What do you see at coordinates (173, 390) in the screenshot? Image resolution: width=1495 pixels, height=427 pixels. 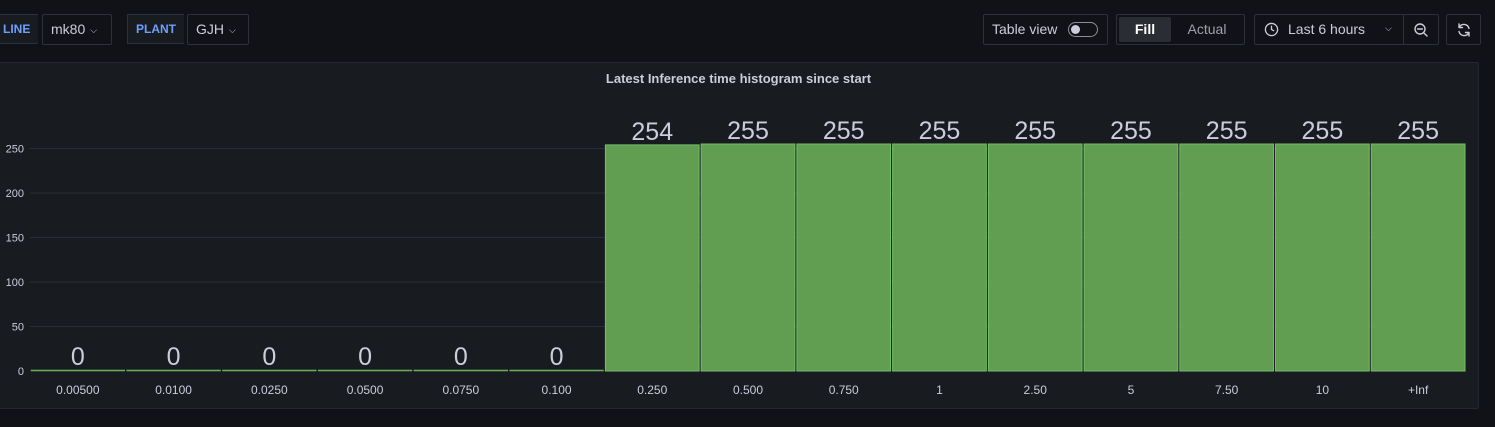 I see `x-tick-label: 0.0100` at bounding box center [173, 390].